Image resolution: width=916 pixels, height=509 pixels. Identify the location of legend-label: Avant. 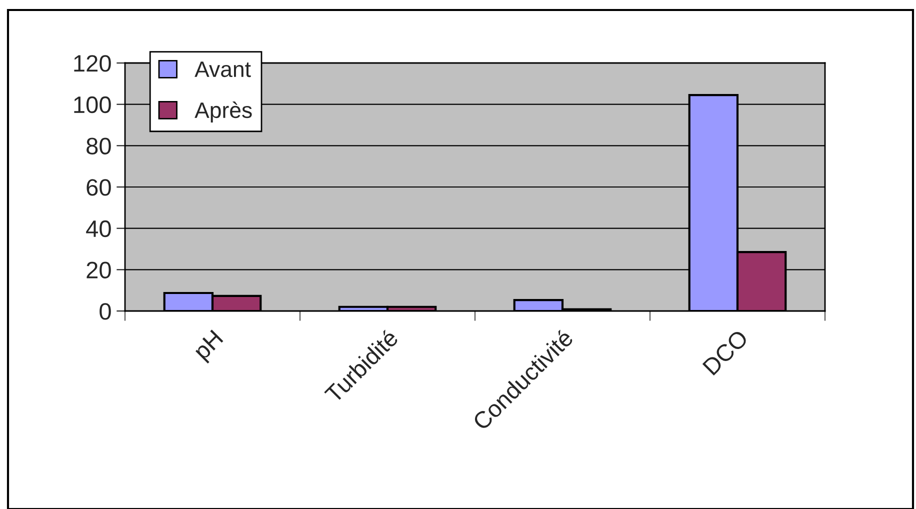
(222, 70).